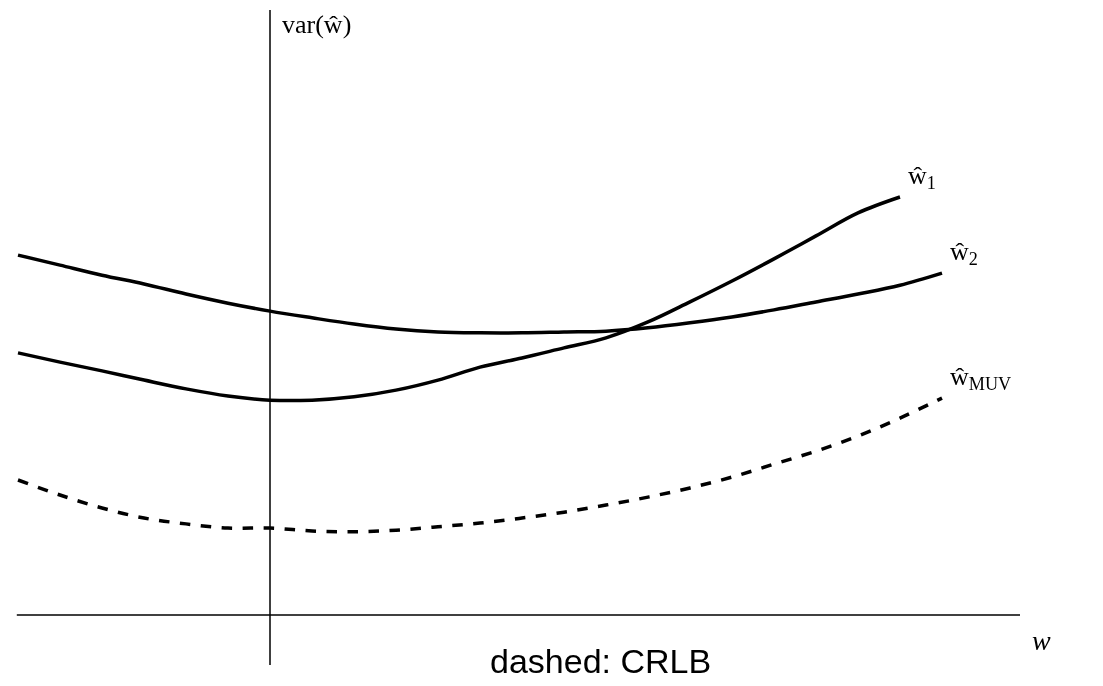 This screenshot has width=1103, height=686. I want to click on text: var(ŵ), so click(317, 24).